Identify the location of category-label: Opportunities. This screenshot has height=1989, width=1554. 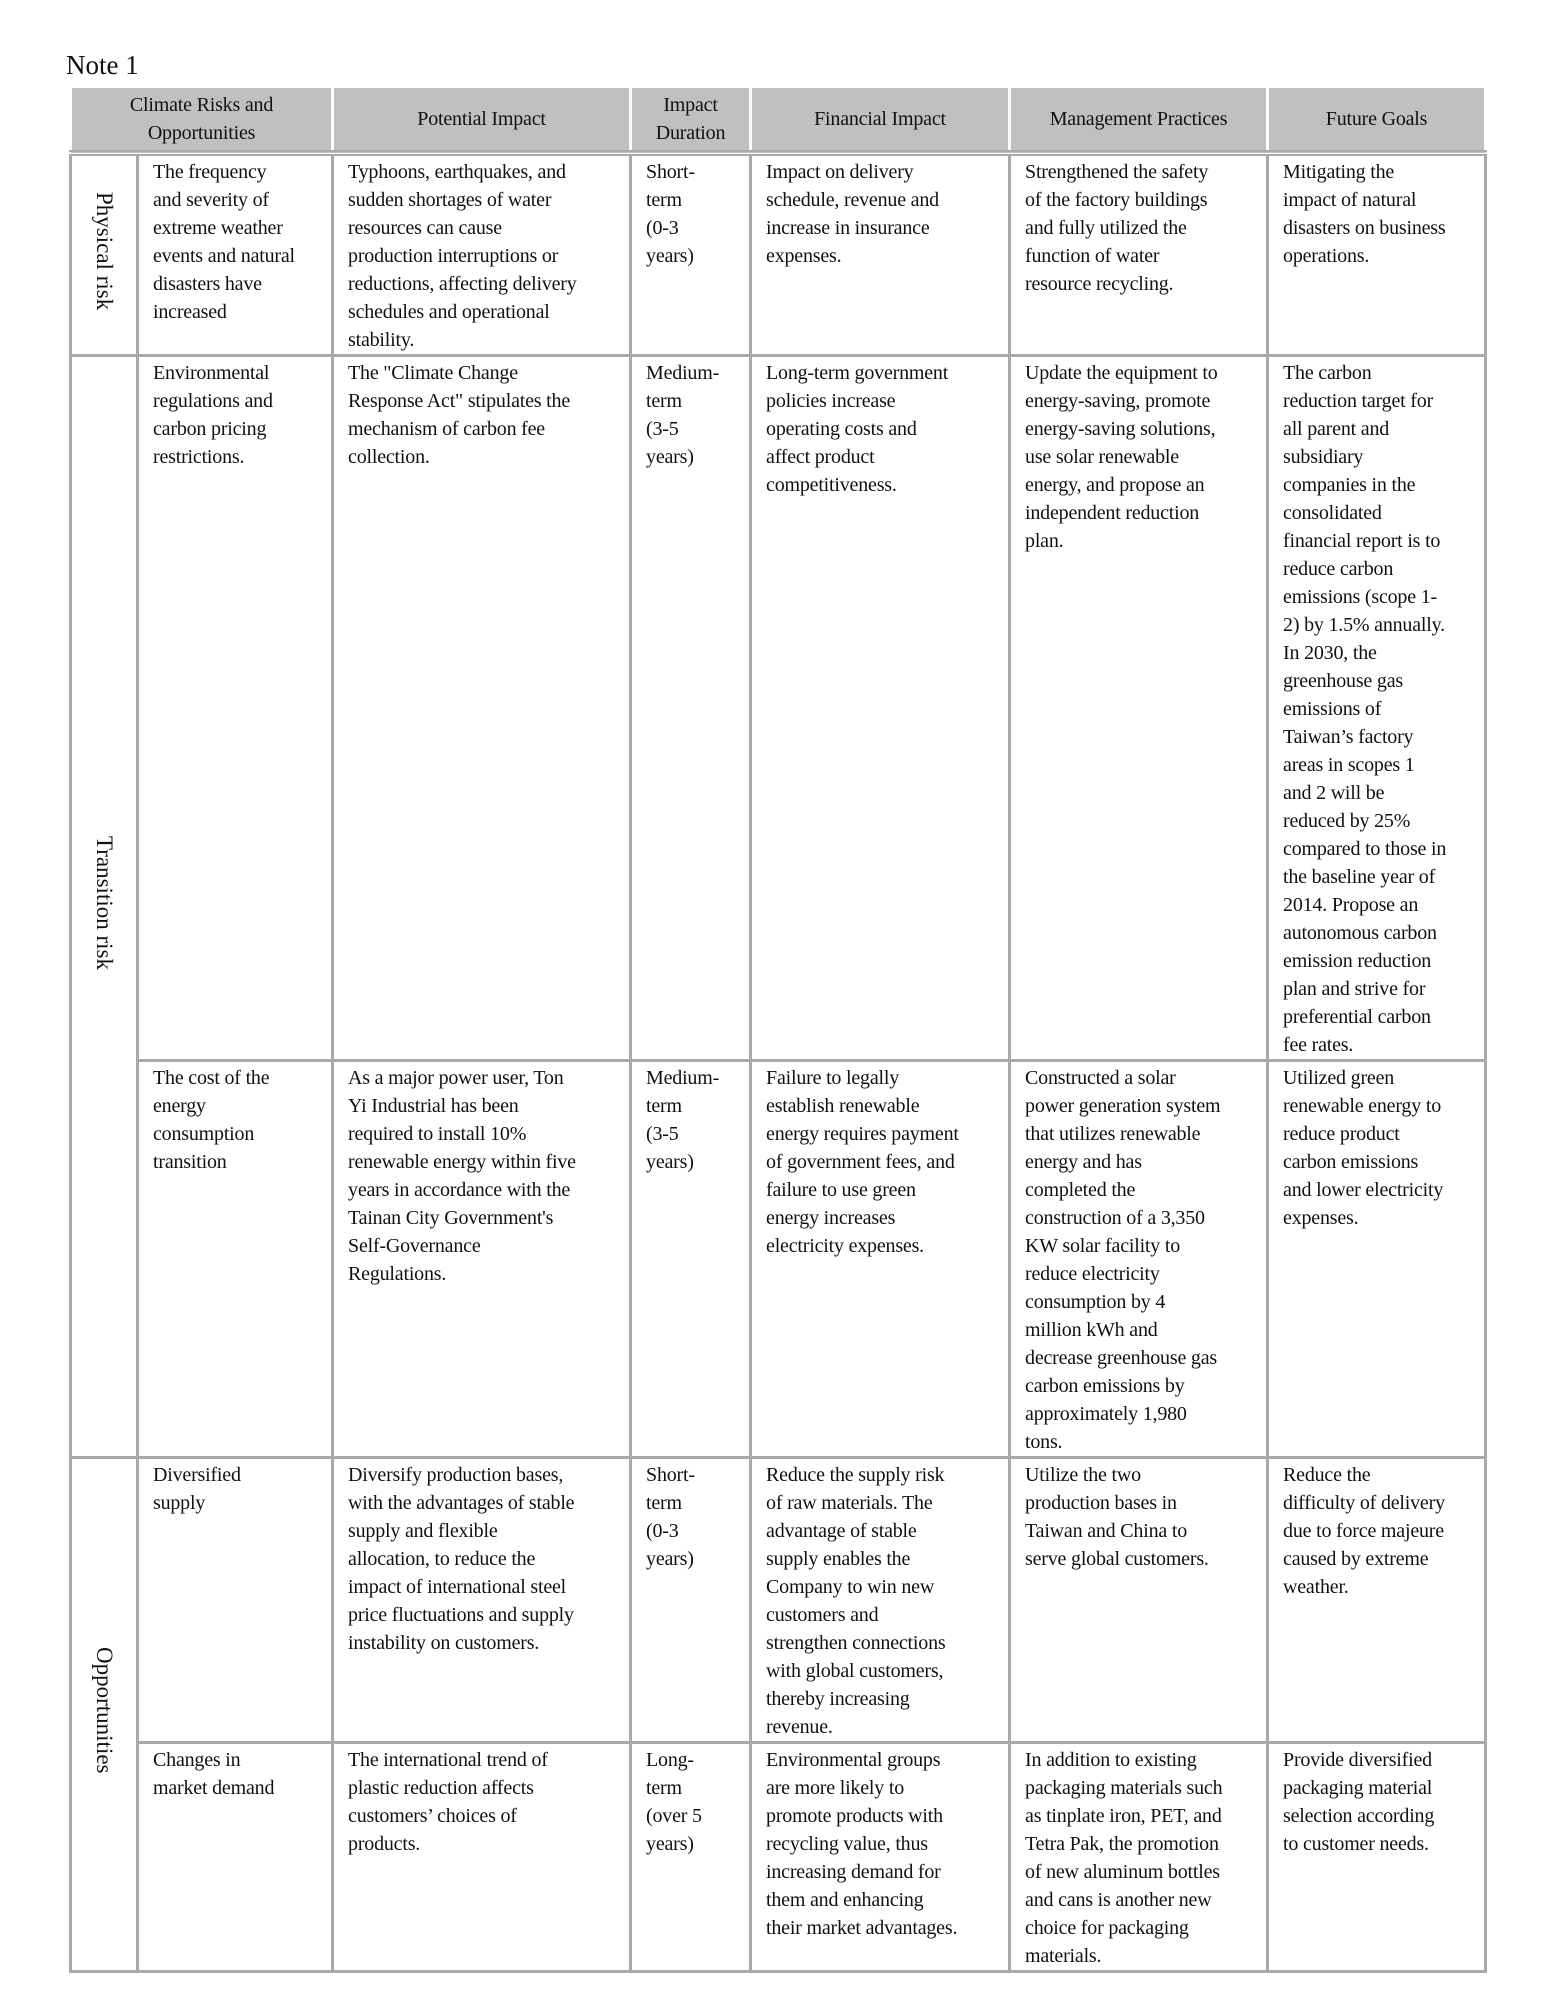
(104, 1710).